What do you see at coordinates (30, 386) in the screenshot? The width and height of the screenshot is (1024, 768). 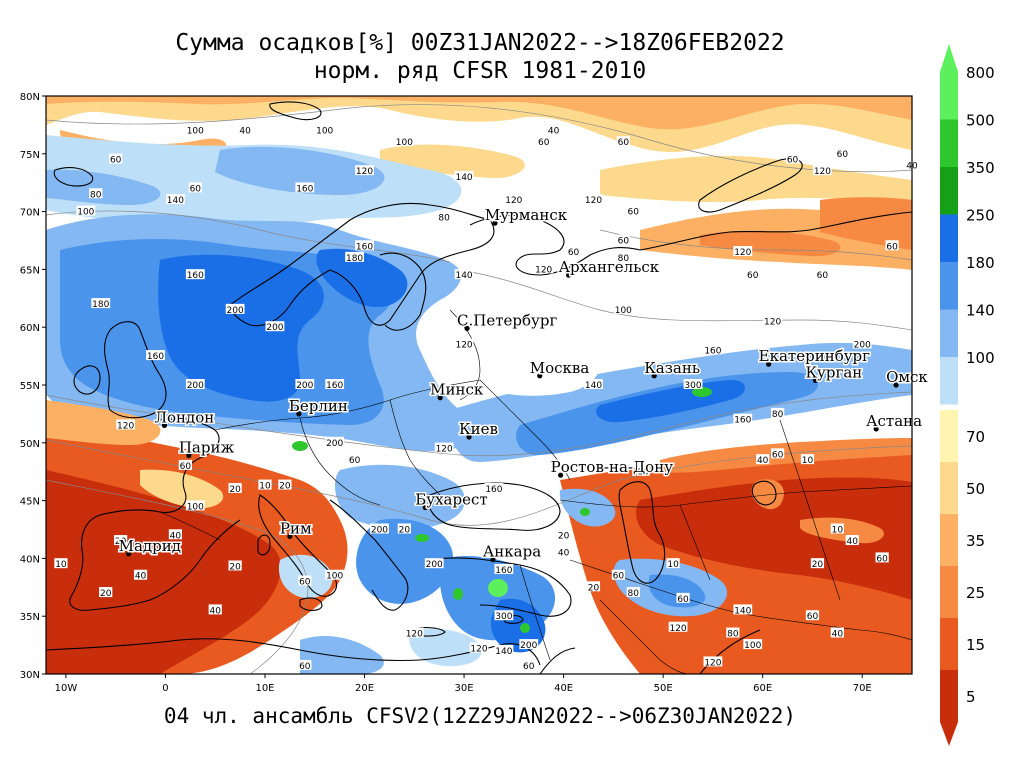 I see `lat-tick-label: 55N` at bounding box center [30, 386].